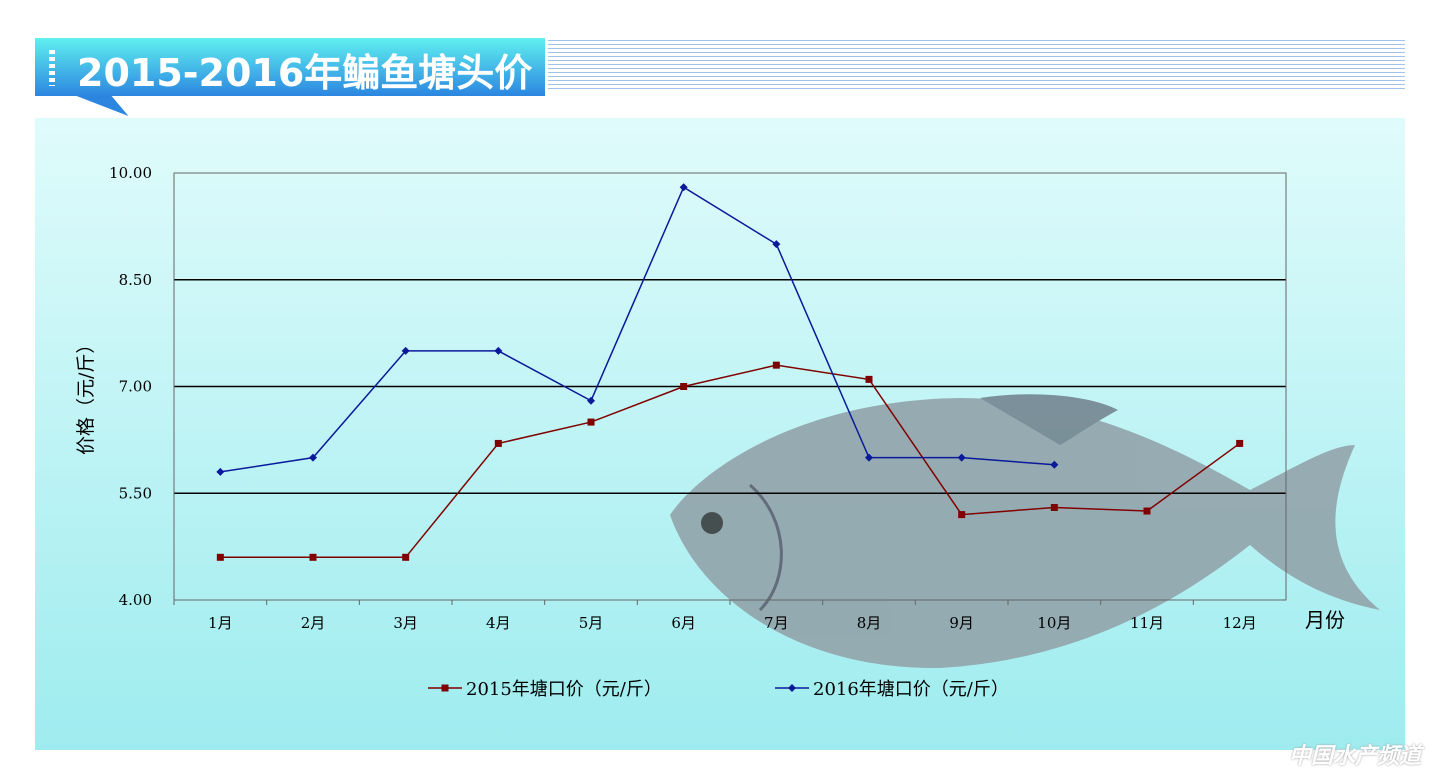 The height and width of the screenshot is (780, 1441). Describe the element at coordinates (976, 66) in the screenshot. I see `stripes-decoration` at that location.